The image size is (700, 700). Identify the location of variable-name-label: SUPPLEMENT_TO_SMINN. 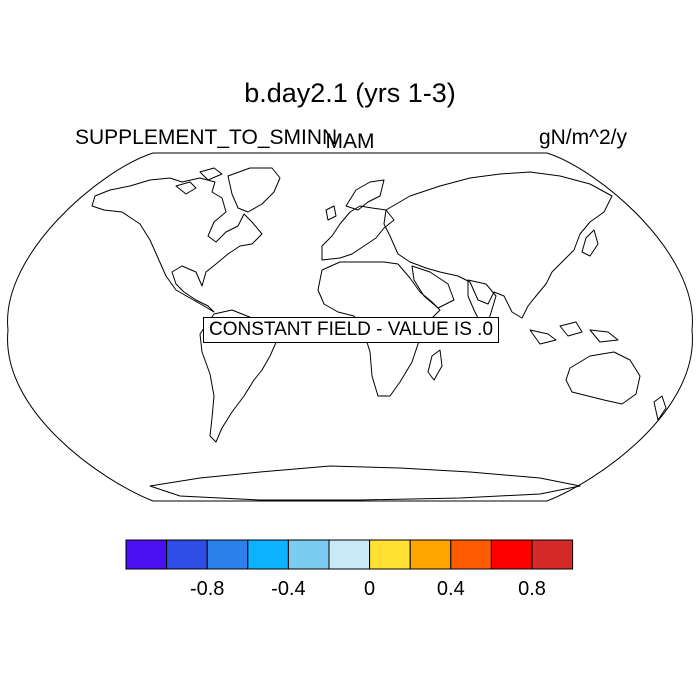
(206, 137).